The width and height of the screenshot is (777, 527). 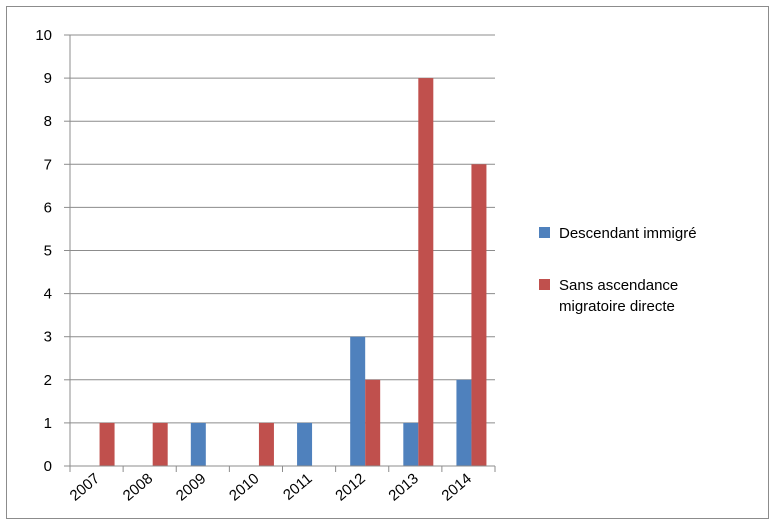 I want to click on bar-sans-ascendance-2008, so click(x=160, y=444).